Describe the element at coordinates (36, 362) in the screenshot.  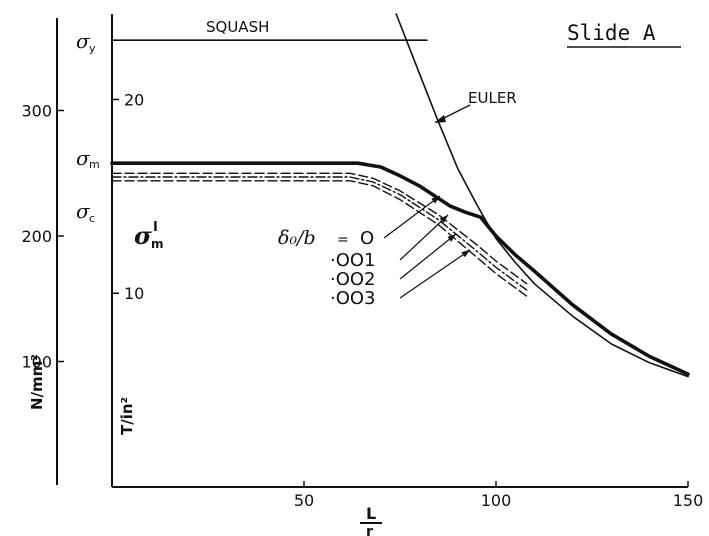
I see `left-y-tick-label: 100` at that location.